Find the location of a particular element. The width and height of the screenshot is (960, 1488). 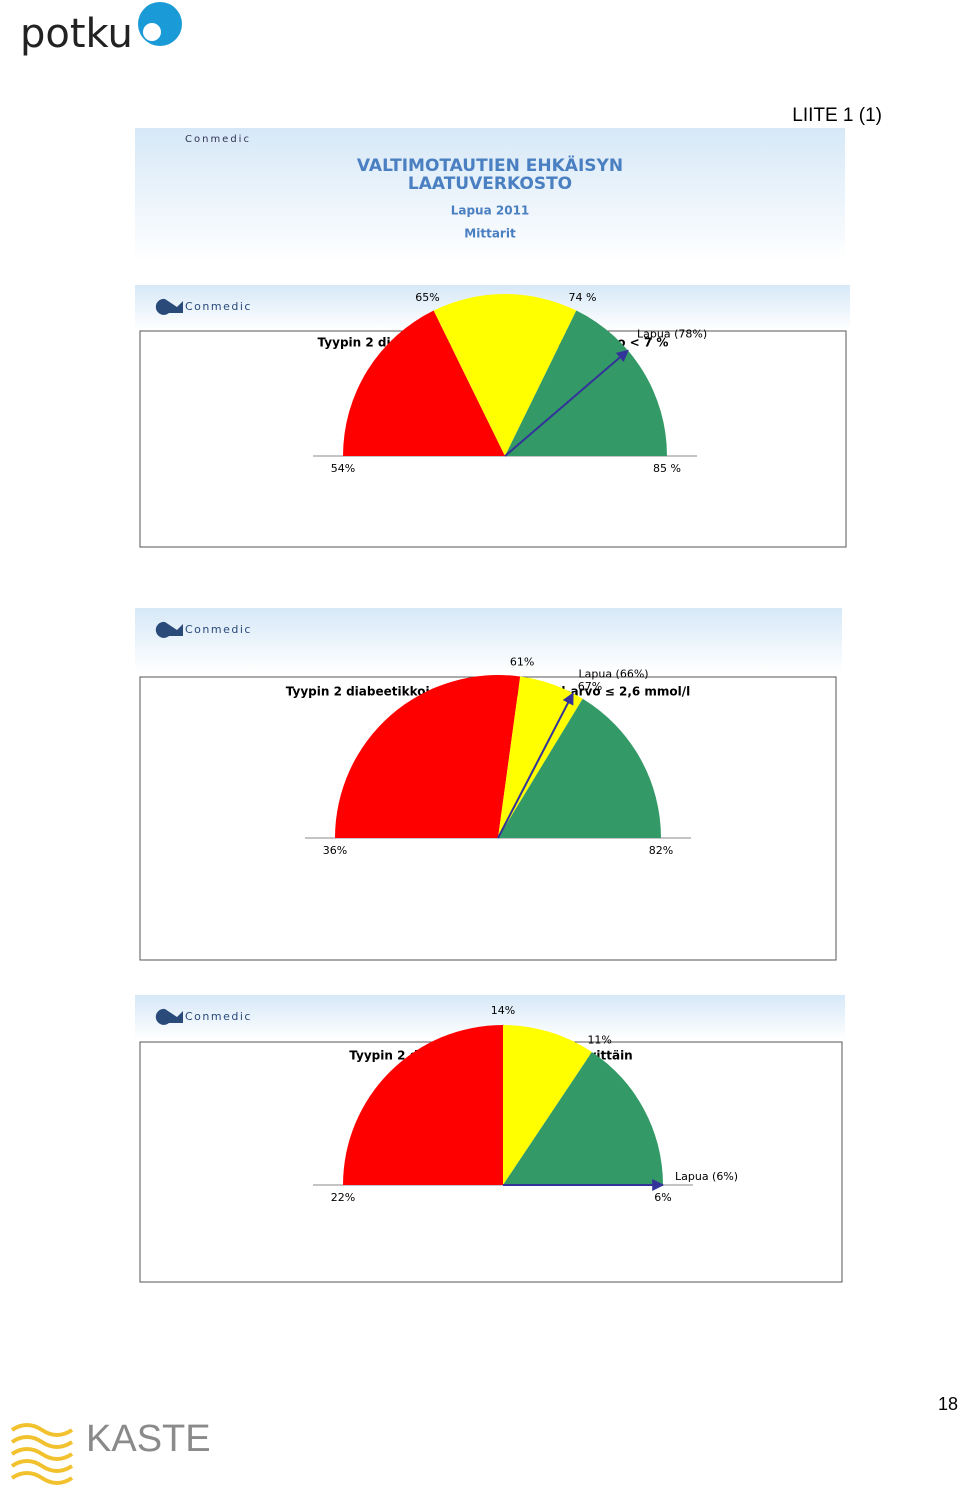

tick-label: 14% is located at coordinates (503, 1010).